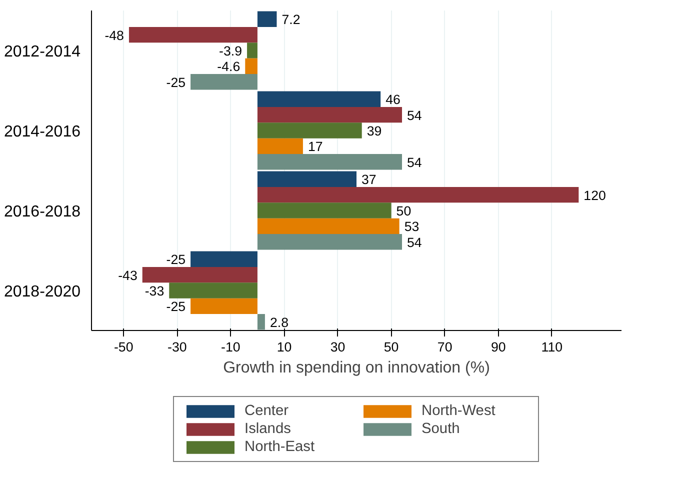 This screenshot has height=503, width=693. I want to click on legend-label: North-West, so click(459, 411).